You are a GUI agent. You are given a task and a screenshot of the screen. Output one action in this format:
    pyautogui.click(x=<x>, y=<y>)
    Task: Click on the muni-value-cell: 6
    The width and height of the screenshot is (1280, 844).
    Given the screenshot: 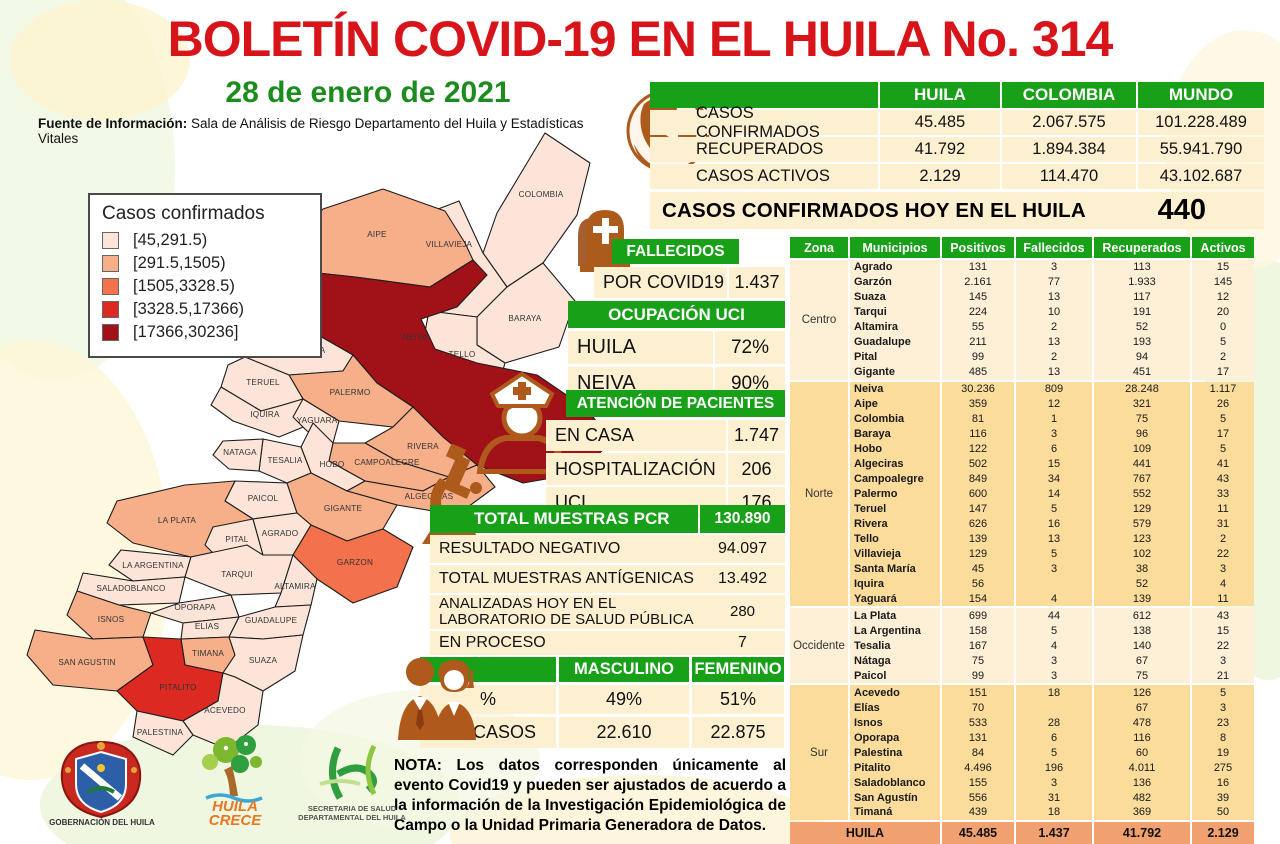 What is the action you would take?
    pyautogui.click(x=1054, y=738)
    